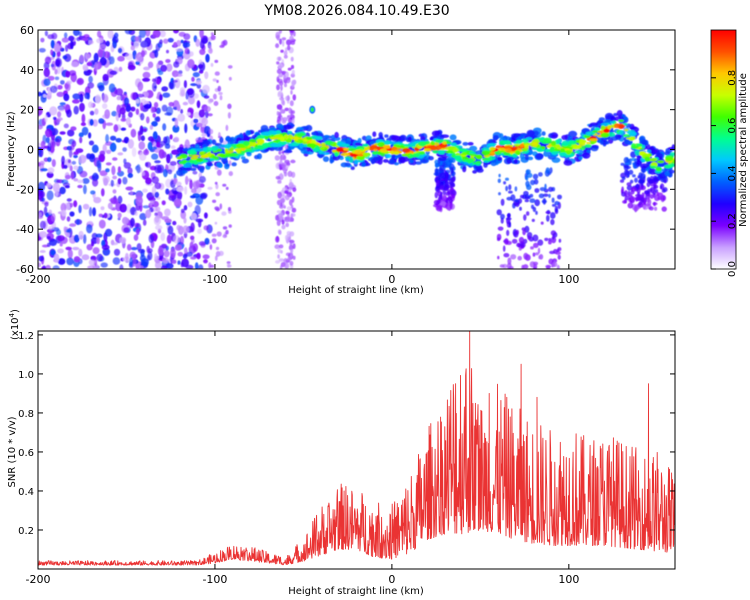 Image resolution: width=750 pixels, height=600 pixels. What do you see at coordinates (12, 314) in the screenshot?
I see `snr-scale-exponent: 4` at bounding box center [12, 314].